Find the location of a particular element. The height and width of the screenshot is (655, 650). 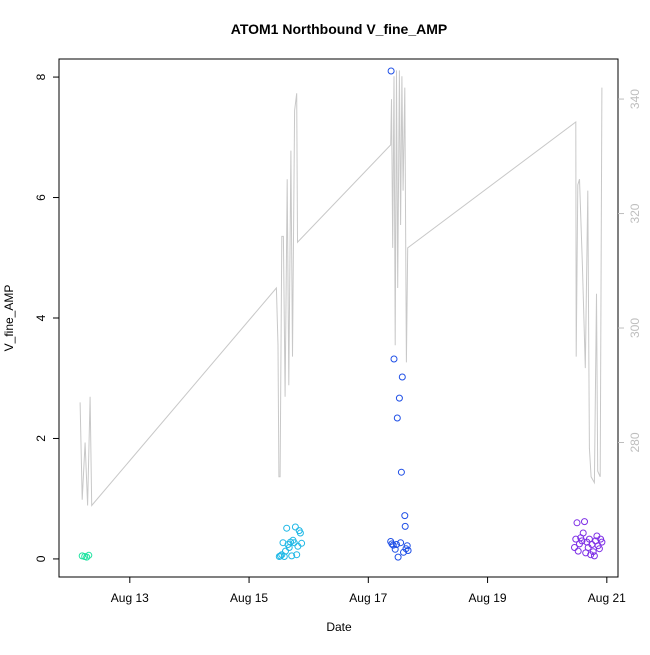

y-axis: 0 2 4 6 8 is located at coordinates (46, 317).